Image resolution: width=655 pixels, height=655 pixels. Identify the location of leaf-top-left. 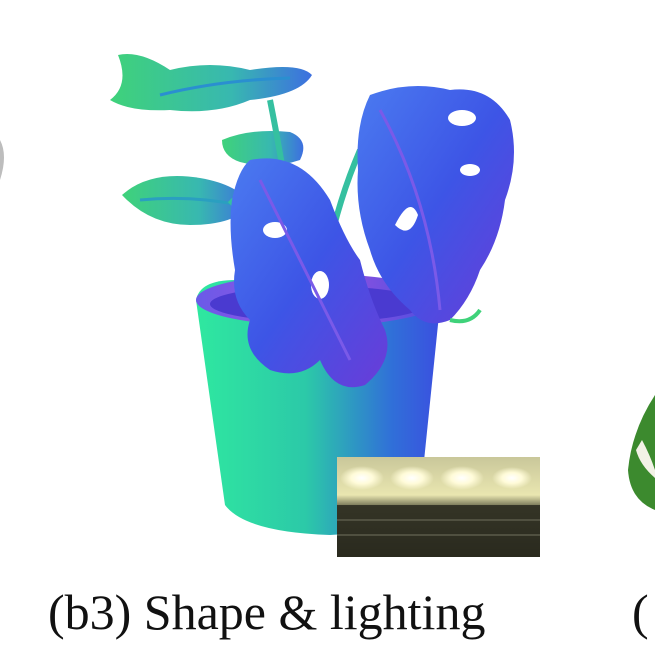
(211, 83).